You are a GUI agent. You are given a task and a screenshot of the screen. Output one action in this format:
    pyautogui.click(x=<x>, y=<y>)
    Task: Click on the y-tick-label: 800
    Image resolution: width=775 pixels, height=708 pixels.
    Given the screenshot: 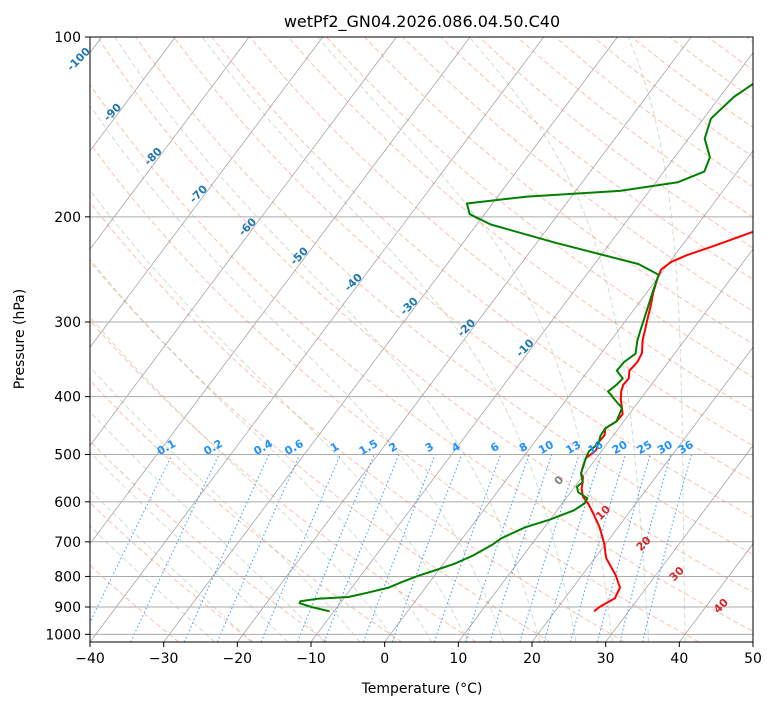 What is the action you would take?
    pyautogui.click(x=67, y=577)
    